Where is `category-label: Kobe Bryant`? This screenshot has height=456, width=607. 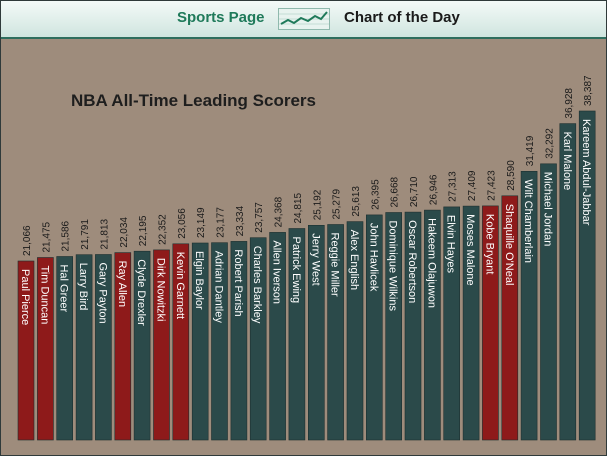
category-label: Kobe Bryant is located at coordinates (489, 244).